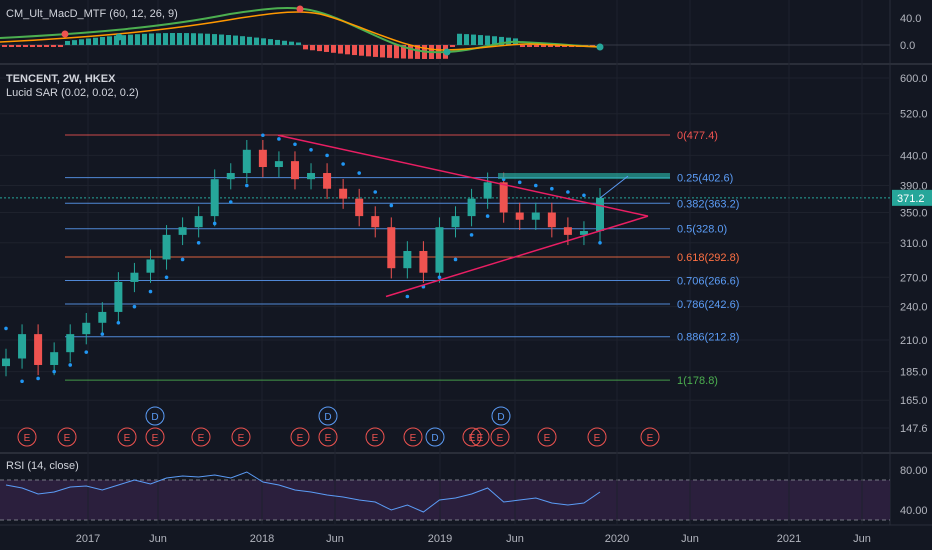 The image size is (932, 550). Describe the element at coordinates (907, 46) in the screenshot. I see `macd-tick: 0.0` at that location.